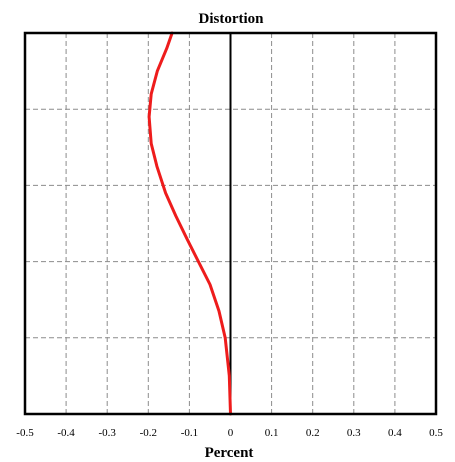 This screenshot has width=455, height=462. What do you see at coordinates (229, 453) in the screenshot?
I see `x-axis-label: Percent` at bounding box center [229, 453].